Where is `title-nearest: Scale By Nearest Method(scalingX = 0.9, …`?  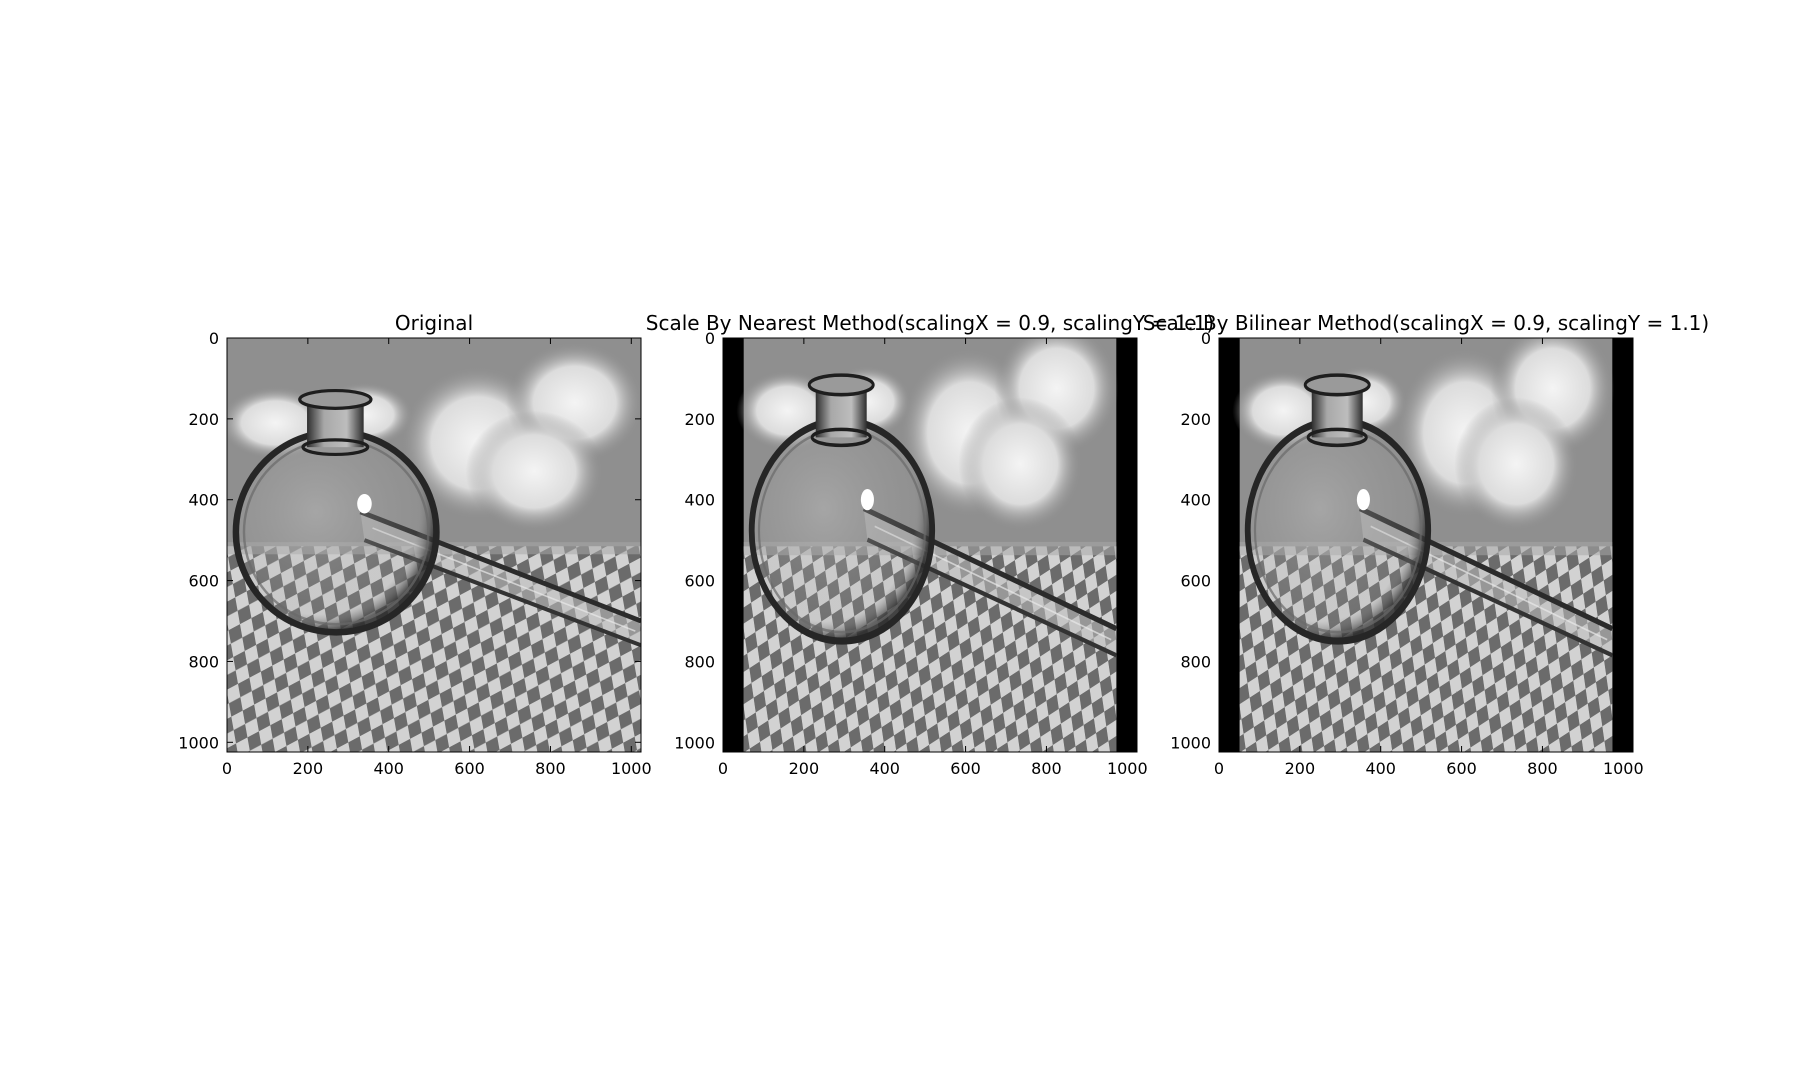
title-nearest: Scale By Nearest Method(scalingX = 0.9, … is located at coordinates (930, 323).